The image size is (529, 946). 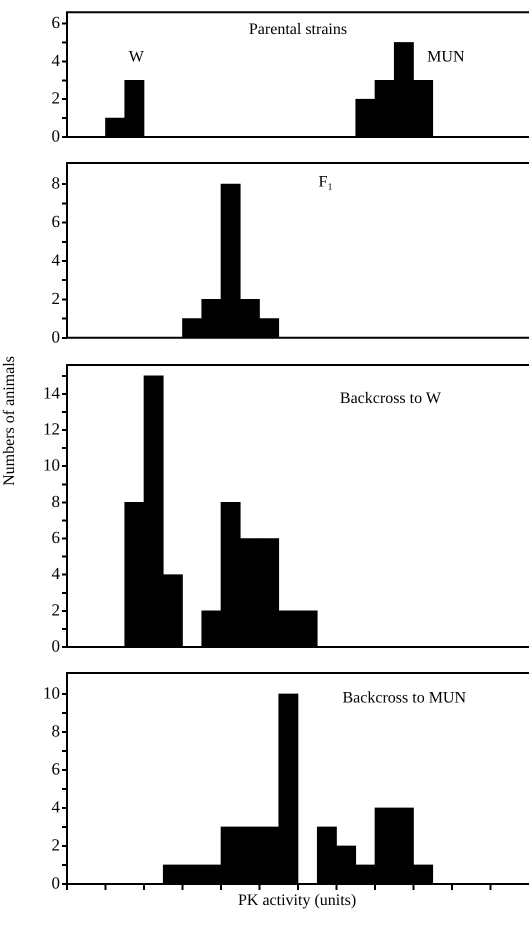 What do you see at coordinates (297, 901) in the screenshot?
I see `x-axis-title: PK activity (units)` at bounding box center [297, 901].